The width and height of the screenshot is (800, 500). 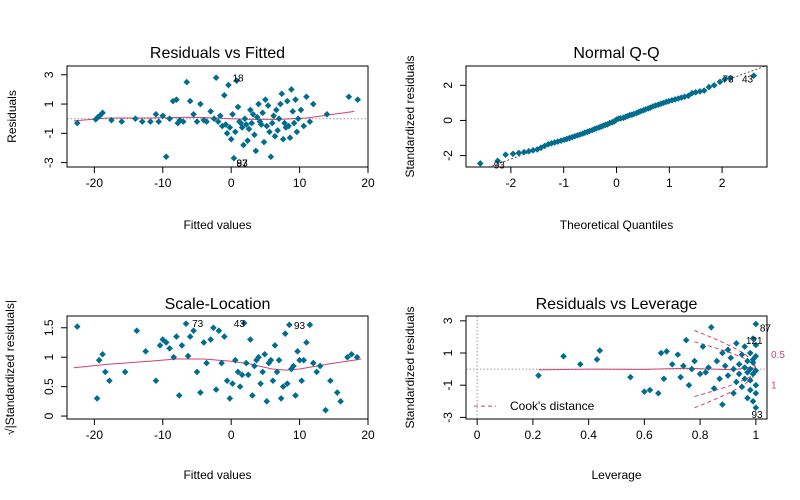 What do you see at coordinates (410, 116) in the screenshot?
I see `y-axis-label: Standardized residuals` at bounding box center [410, 116].